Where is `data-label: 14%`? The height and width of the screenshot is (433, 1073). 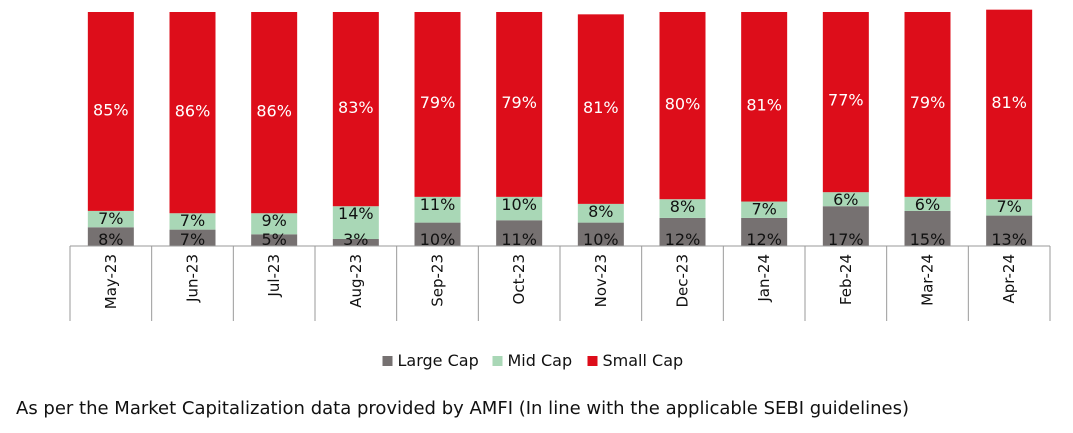
data-label: 14% is located at coordinates (356, 213).